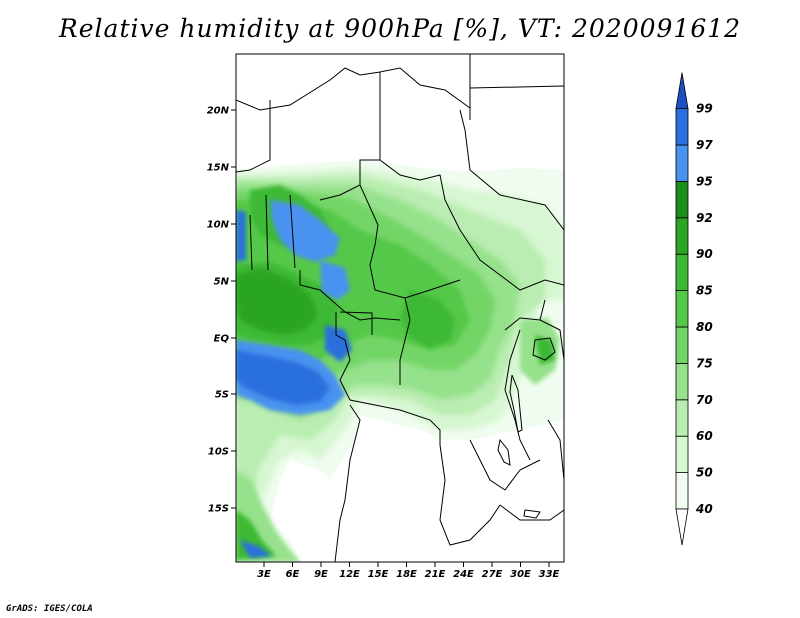  Describe the element at coordinates (264, 574) in the screenshot. I see `lon-tick-label: 3E` at that location.